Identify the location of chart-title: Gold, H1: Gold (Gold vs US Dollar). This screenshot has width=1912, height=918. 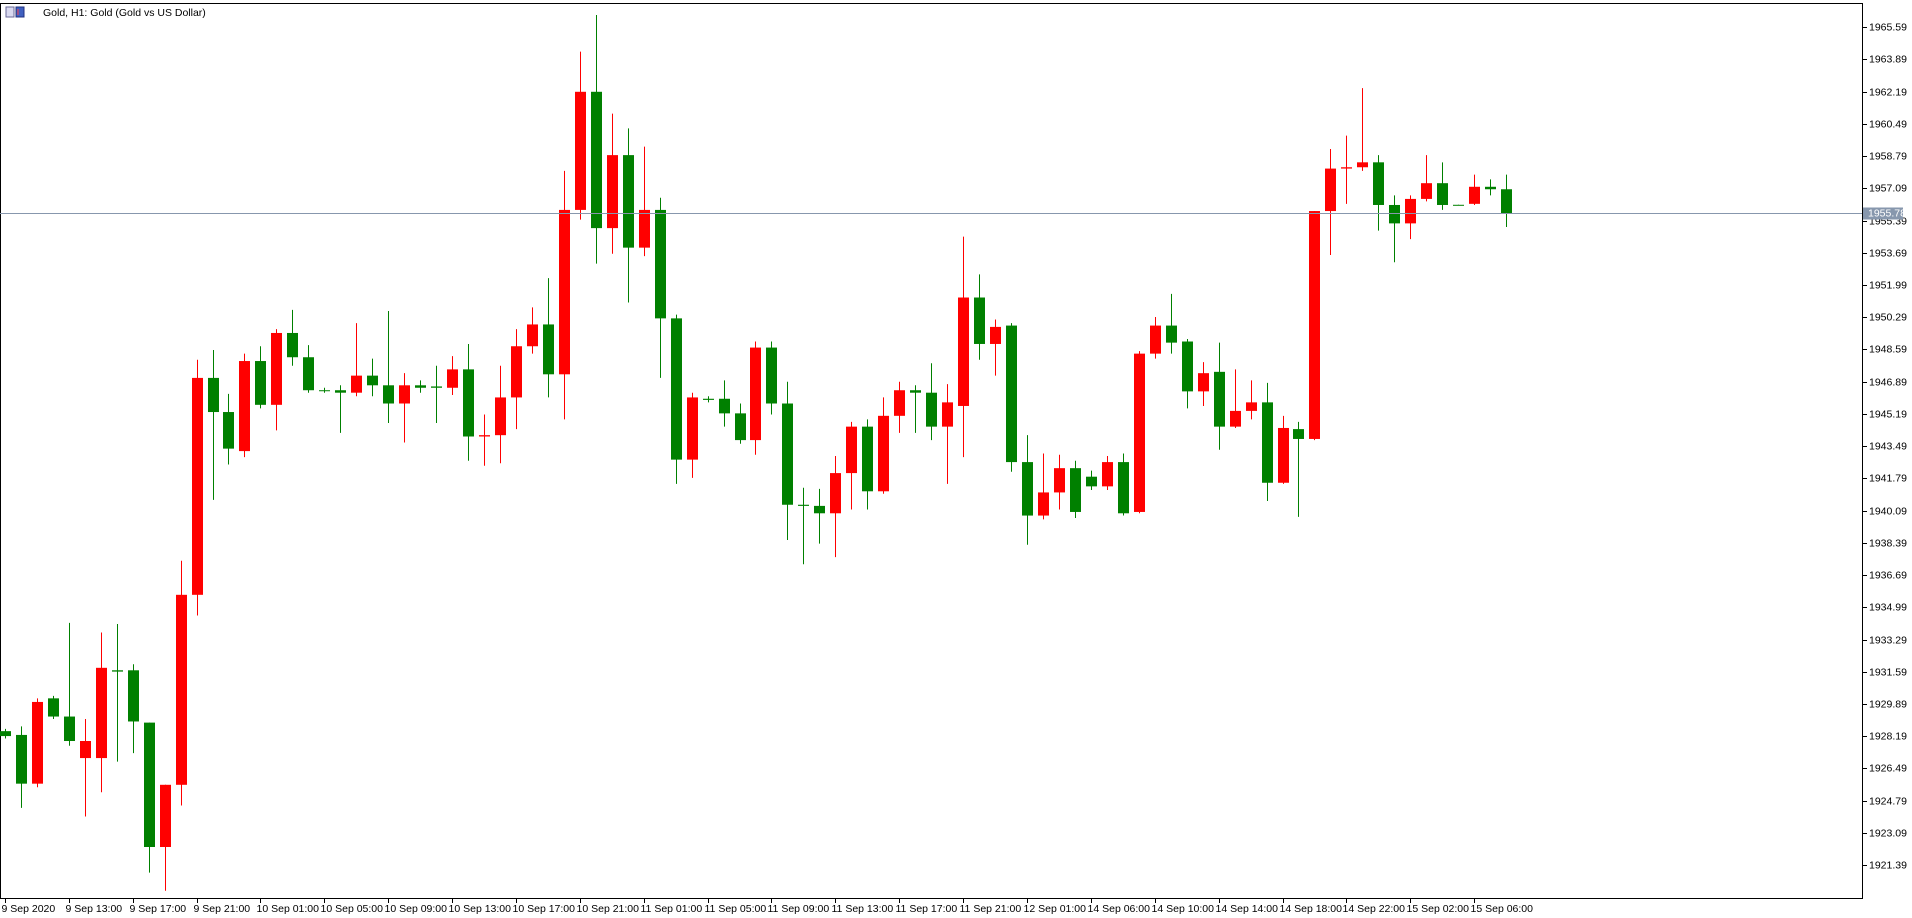
(124, 13).